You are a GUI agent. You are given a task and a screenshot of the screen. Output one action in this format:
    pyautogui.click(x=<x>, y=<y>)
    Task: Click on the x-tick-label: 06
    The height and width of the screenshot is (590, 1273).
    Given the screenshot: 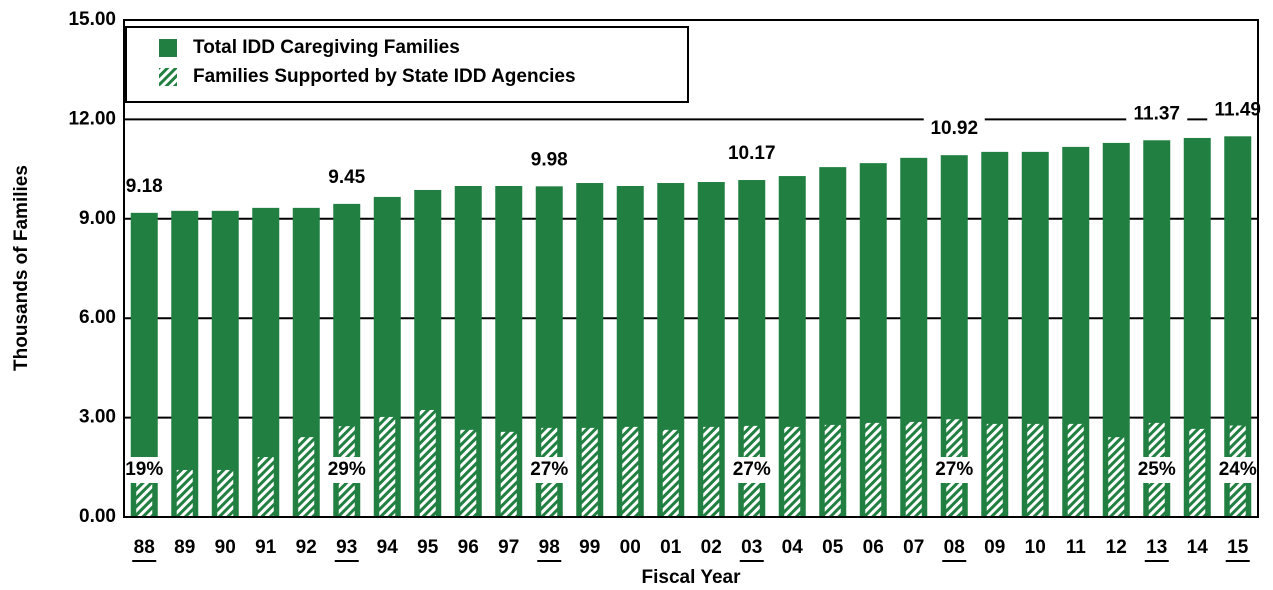 What is the action you would take?
    pyautogui.click(x=873, y=547)
    